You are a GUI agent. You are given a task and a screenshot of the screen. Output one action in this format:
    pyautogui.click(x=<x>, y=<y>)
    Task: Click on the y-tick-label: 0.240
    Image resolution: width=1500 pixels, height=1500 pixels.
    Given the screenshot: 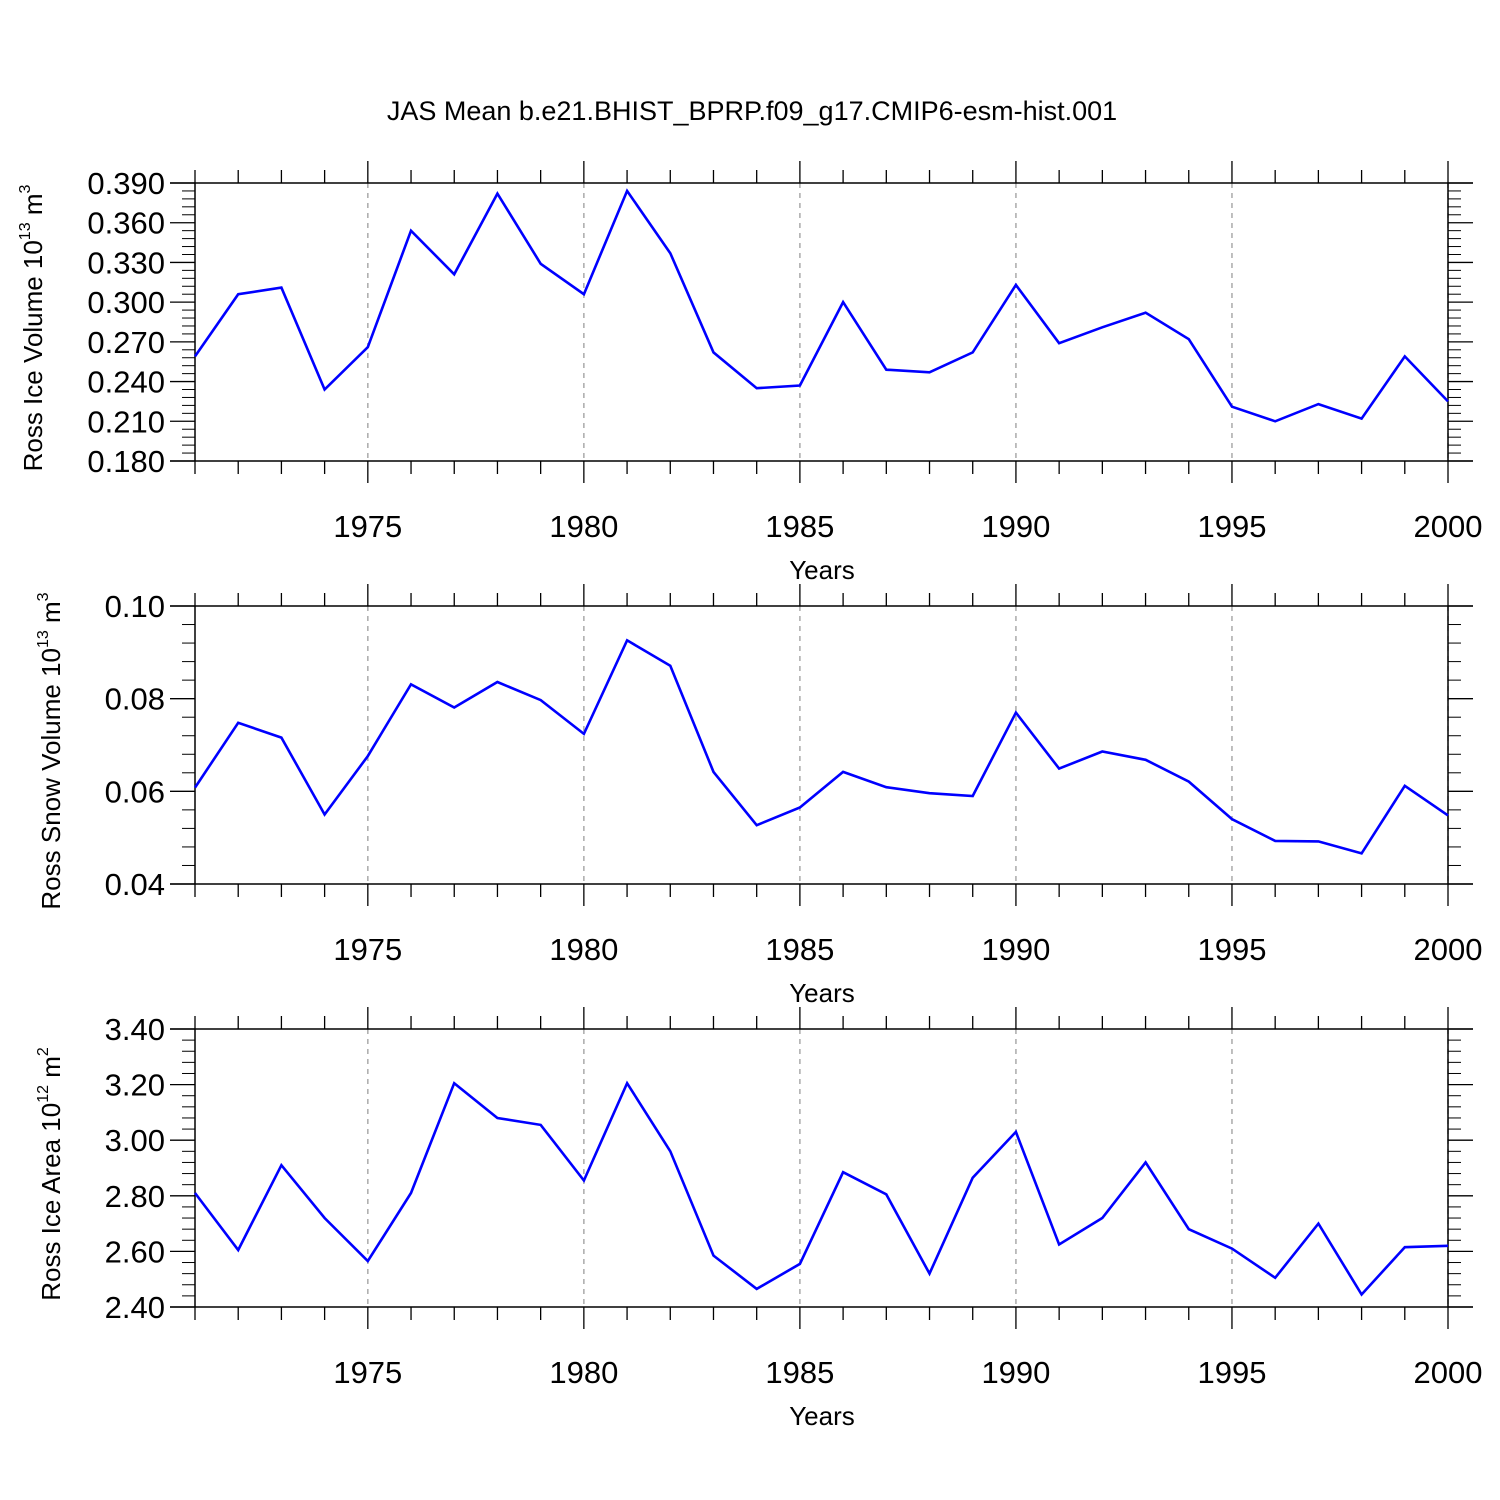 What is the action you would take?
    pyautogui.click(x=126, y=382)
    